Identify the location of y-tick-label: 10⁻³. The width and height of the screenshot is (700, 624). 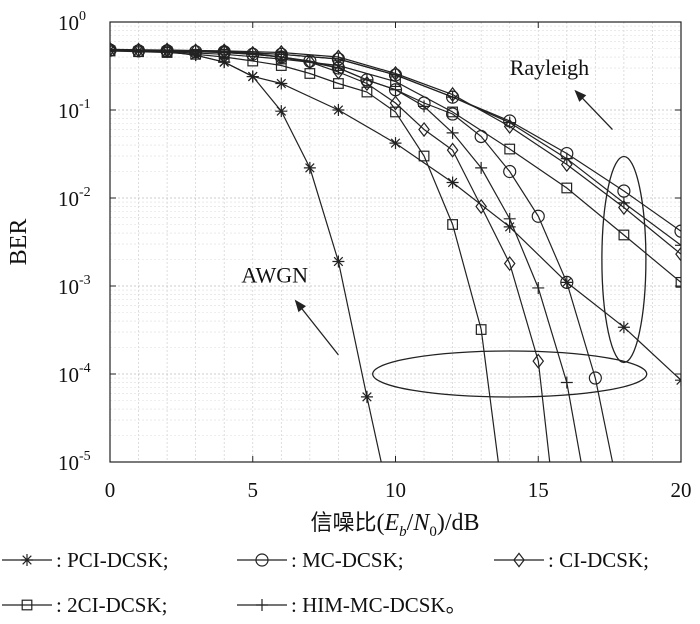
(74, 286).